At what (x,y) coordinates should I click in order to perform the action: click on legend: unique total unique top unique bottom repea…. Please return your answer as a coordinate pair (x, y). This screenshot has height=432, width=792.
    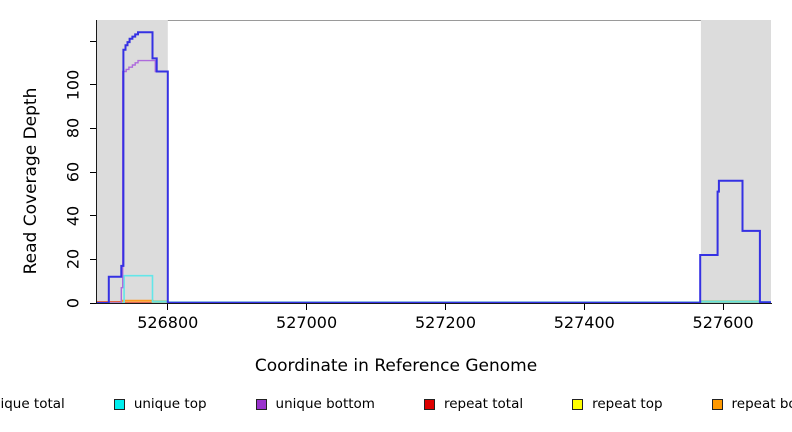
    Looking at the image, I should click on (396, 404).